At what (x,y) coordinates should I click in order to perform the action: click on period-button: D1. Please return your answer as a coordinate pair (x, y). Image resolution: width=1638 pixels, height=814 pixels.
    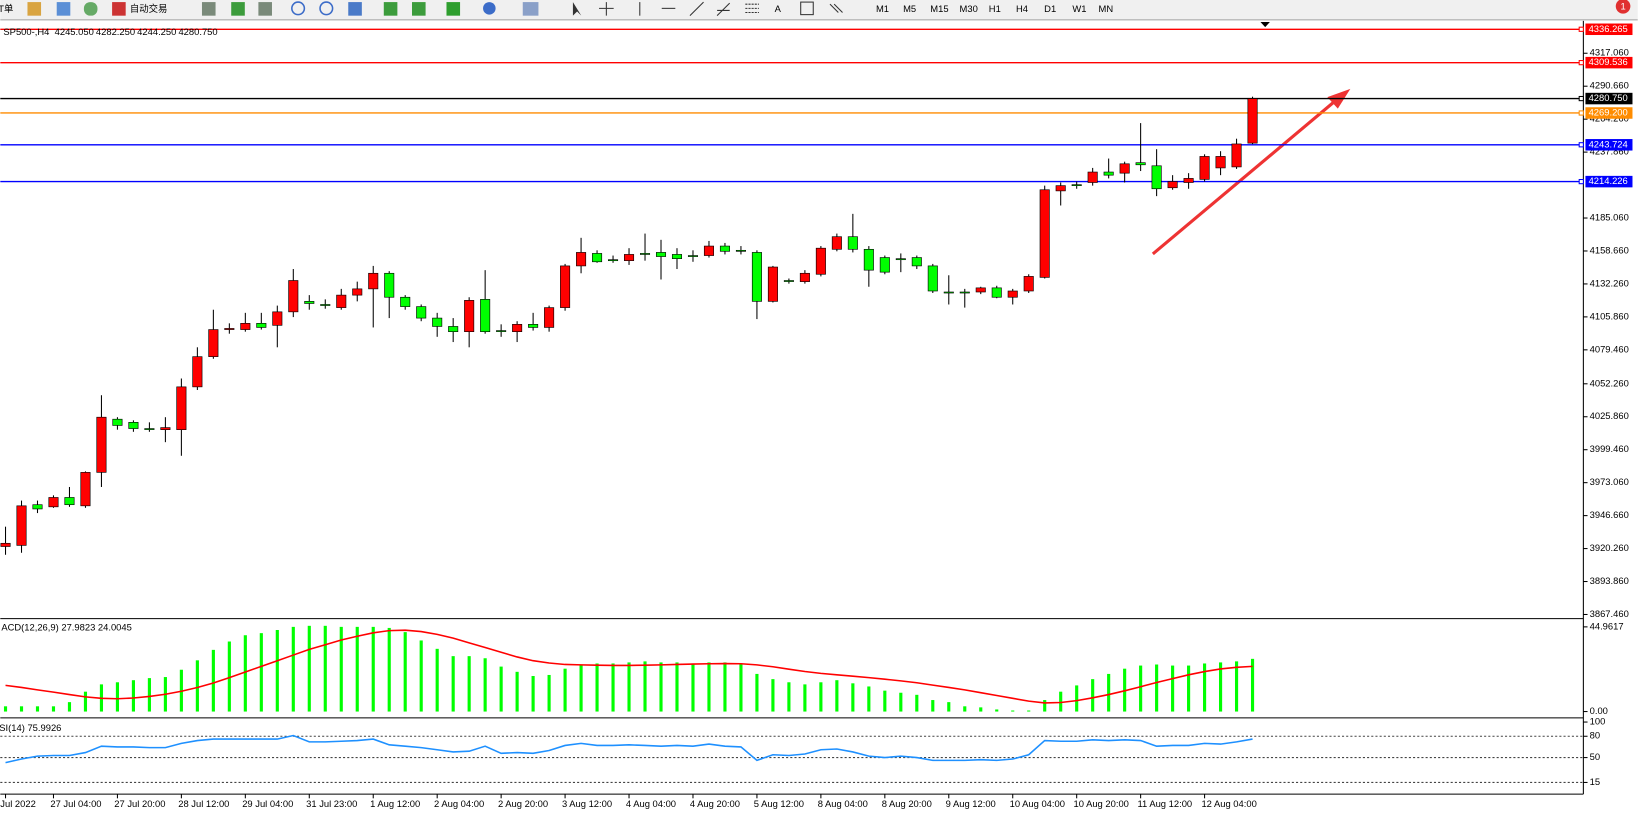
    Looking at the image, I should click on (1050, 8).